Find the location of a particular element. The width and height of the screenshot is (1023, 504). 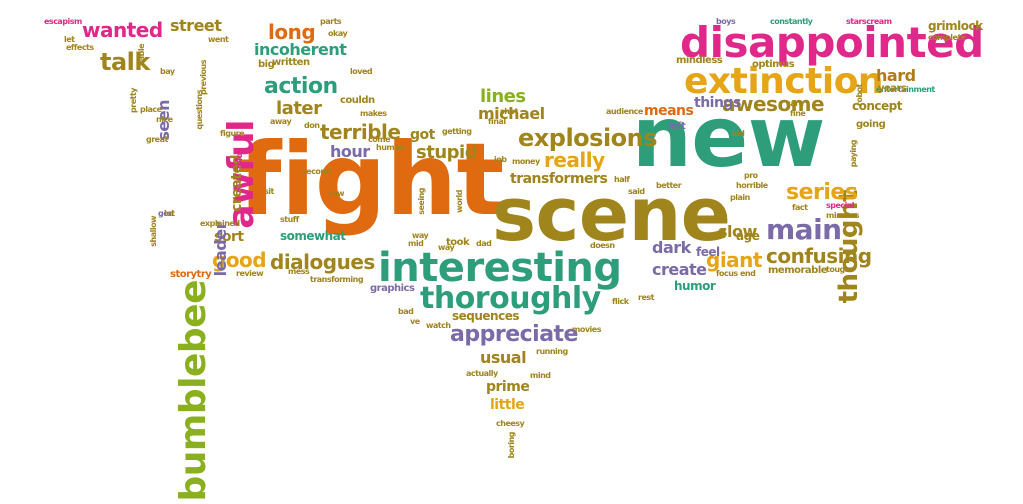

cloud-word: plot is located at coordinates (239, 158).